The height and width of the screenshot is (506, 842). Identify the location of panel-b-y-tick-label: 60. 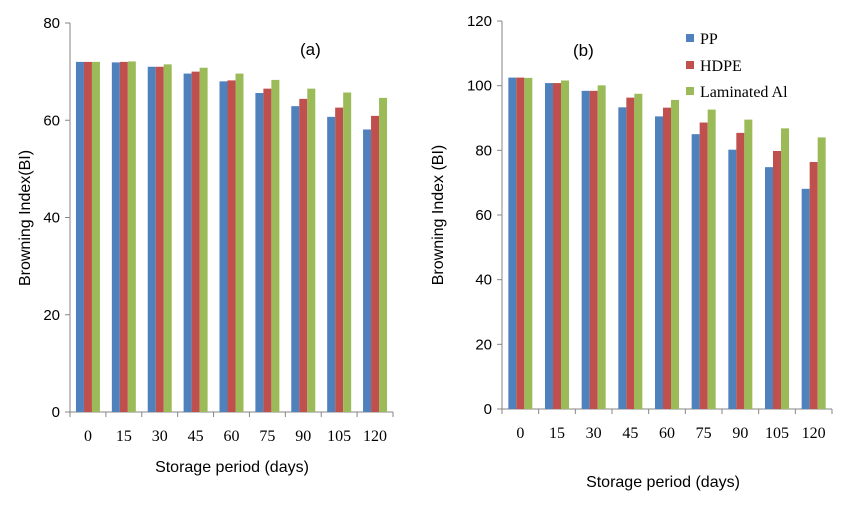
(483, 215).